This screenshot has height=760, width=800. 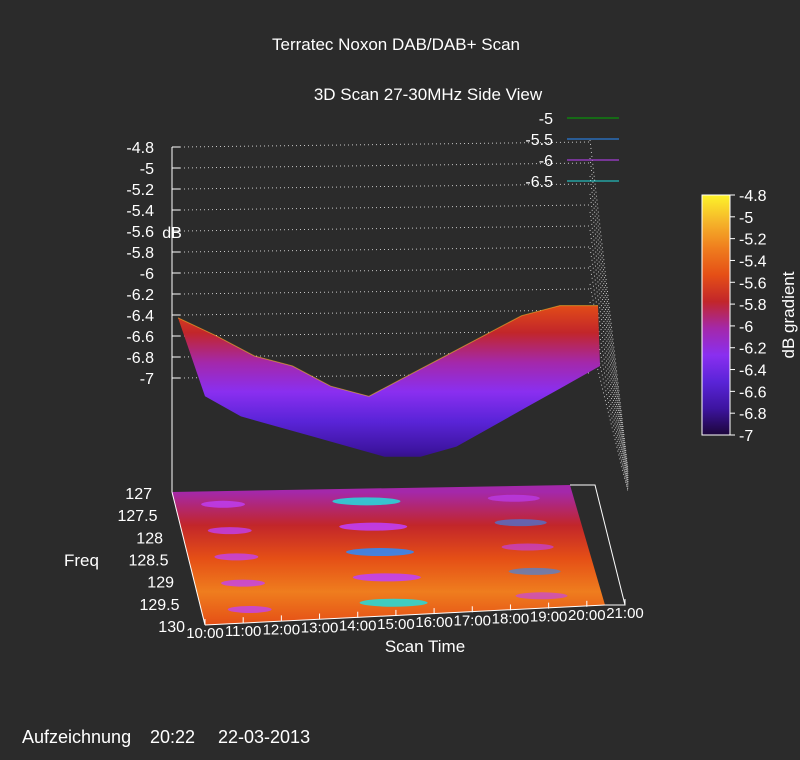 What do you see at coordinates (140, 316) in the screenshot?
I see `z-tick-label: -6.4` at bounding box center [140, 316].